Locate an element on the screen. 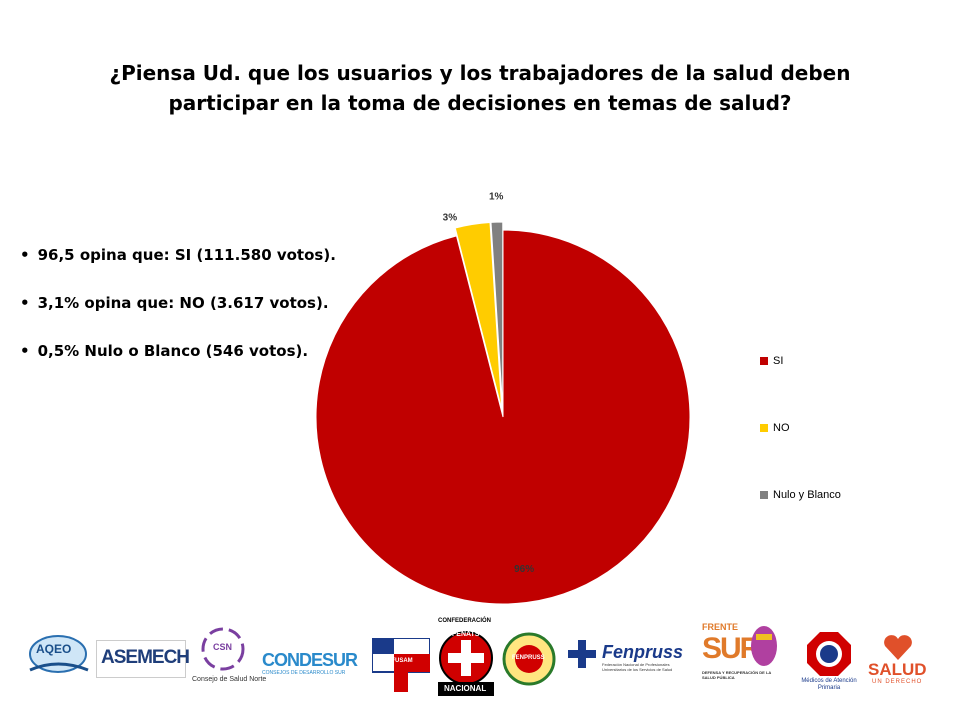  aqeo-label: AQEO is located at coordinates (54, 649).